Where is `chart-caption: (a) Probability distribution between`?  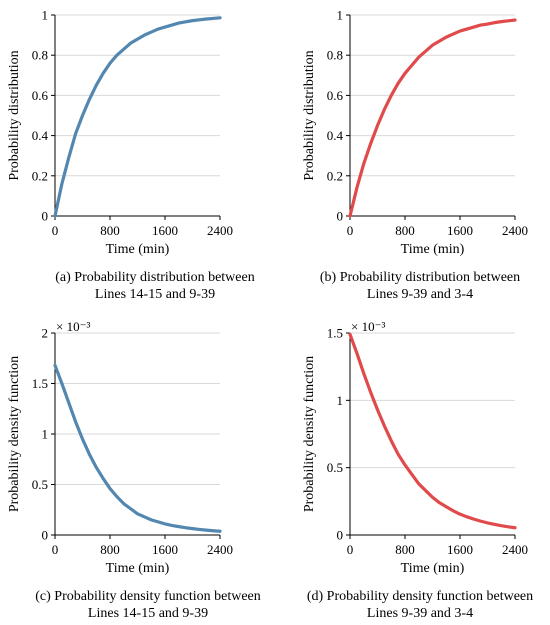
chart-caption: (a) Probability distribution between is located at coordinates (154, 277).